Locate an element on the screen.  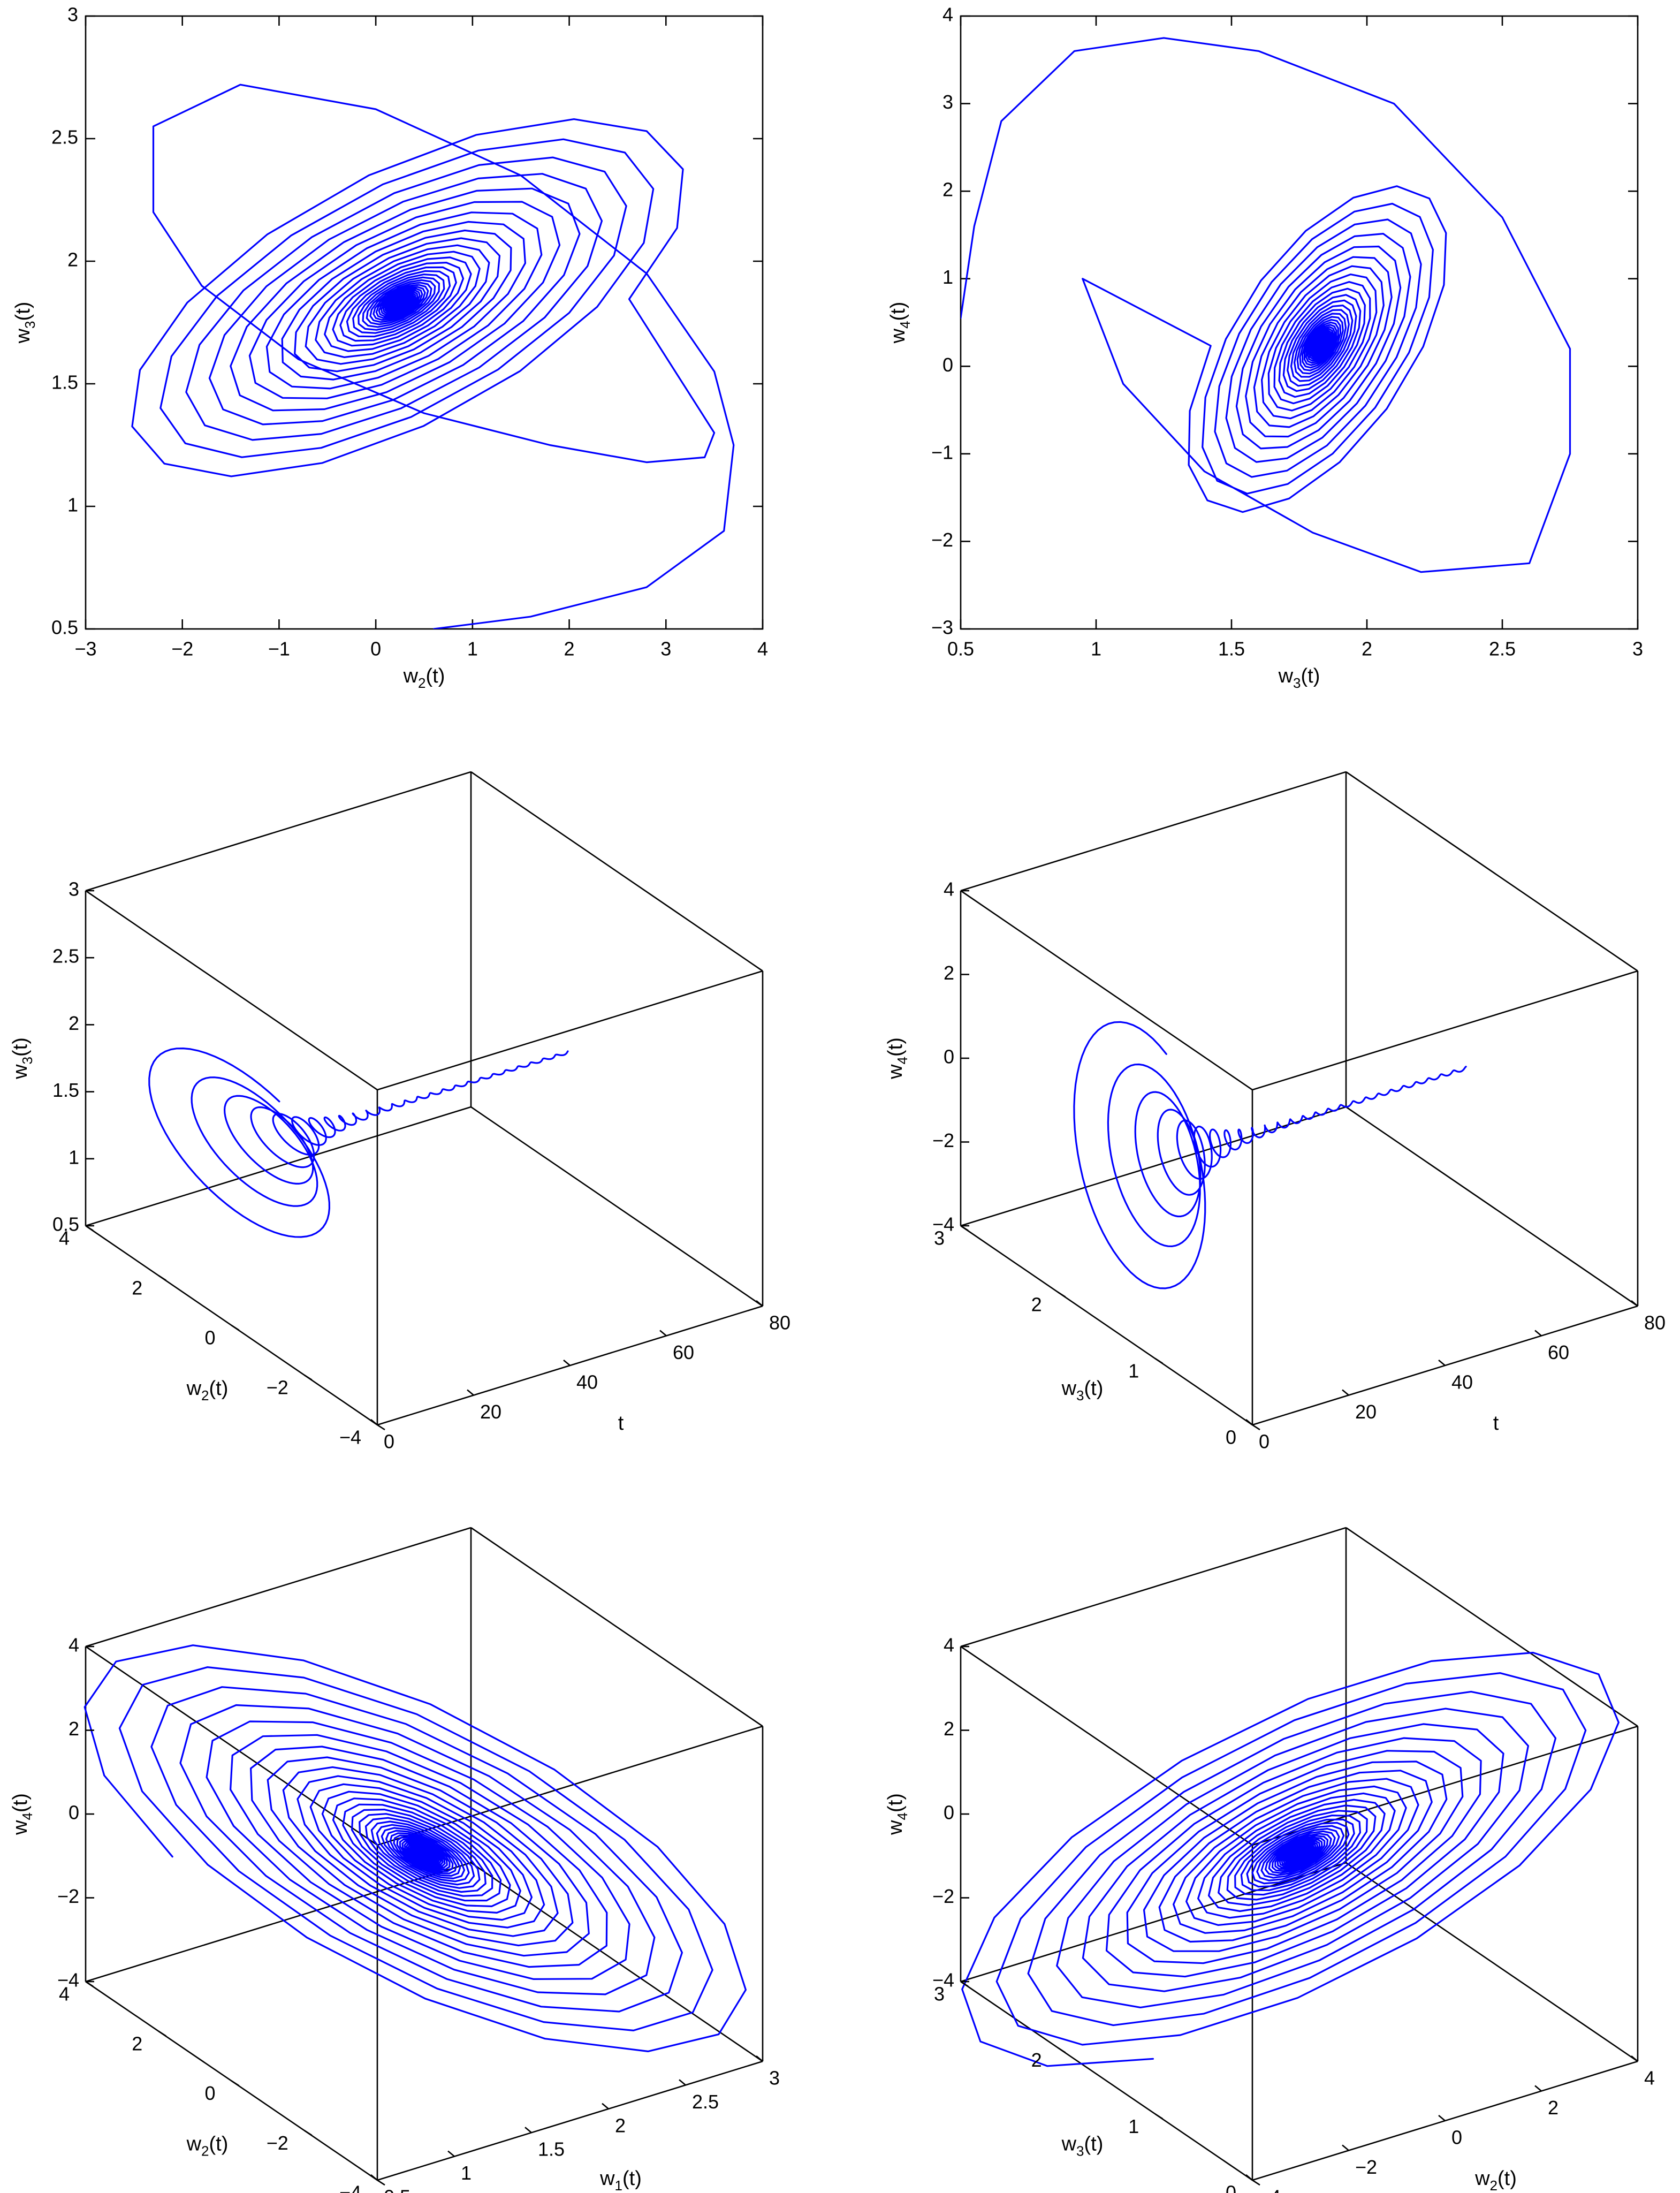
x-axis-label: w2(t) is located at coordinates (1496, 2180).